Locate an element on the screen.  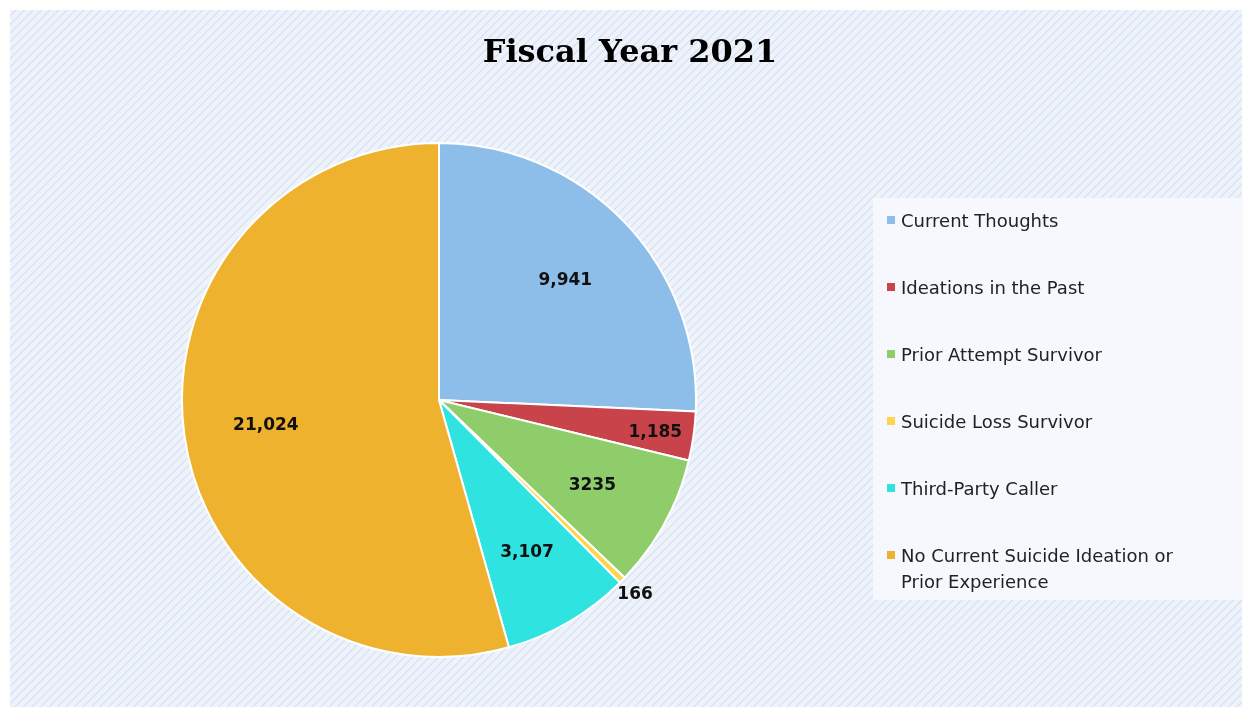
legend-label: Ideations in the Past is located at coordinates (993, 287).